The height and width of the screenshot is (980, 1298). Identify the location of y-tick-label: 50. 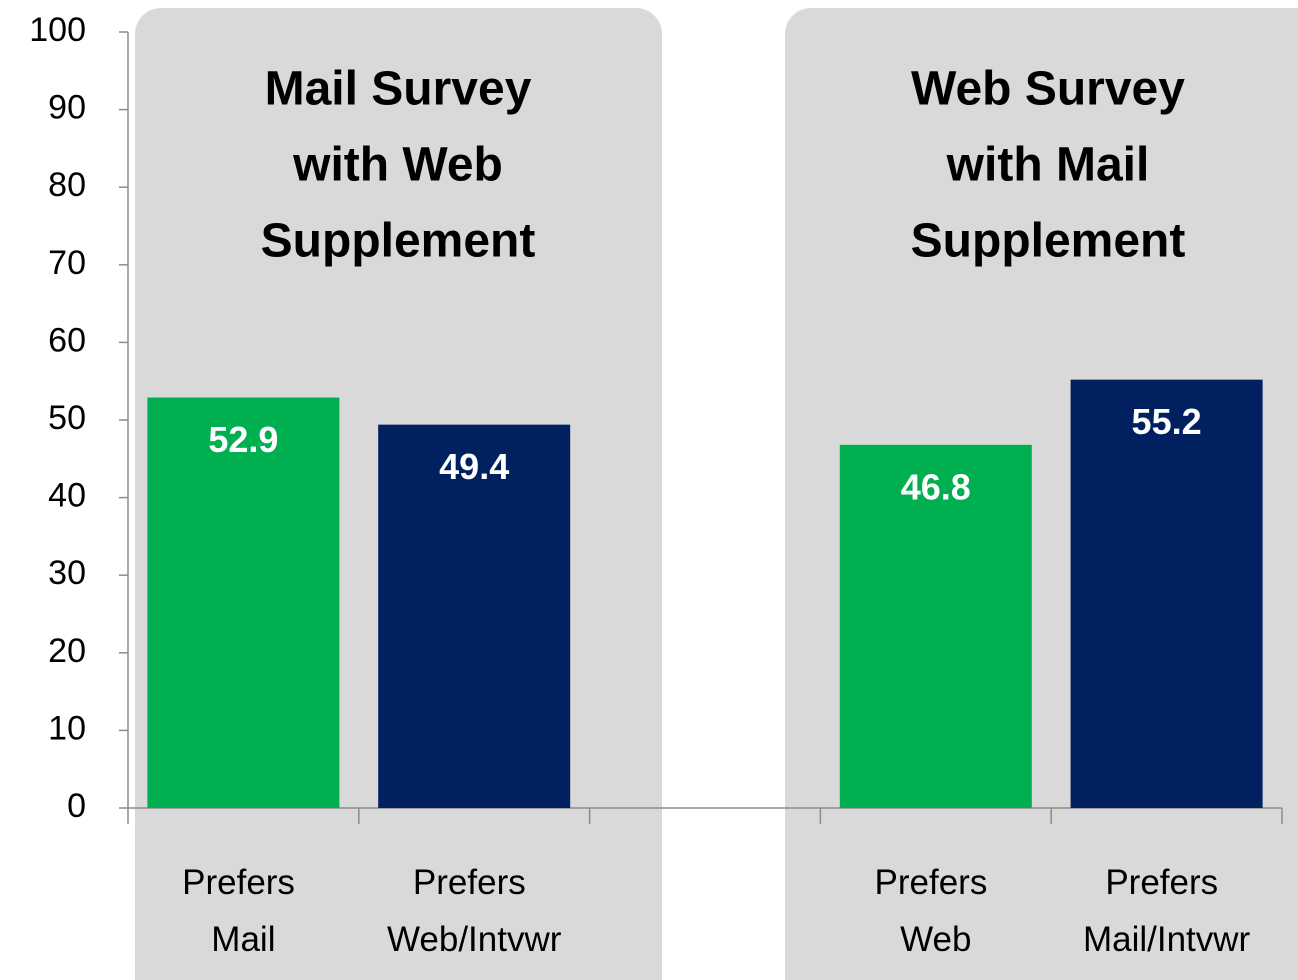
(67, 418).